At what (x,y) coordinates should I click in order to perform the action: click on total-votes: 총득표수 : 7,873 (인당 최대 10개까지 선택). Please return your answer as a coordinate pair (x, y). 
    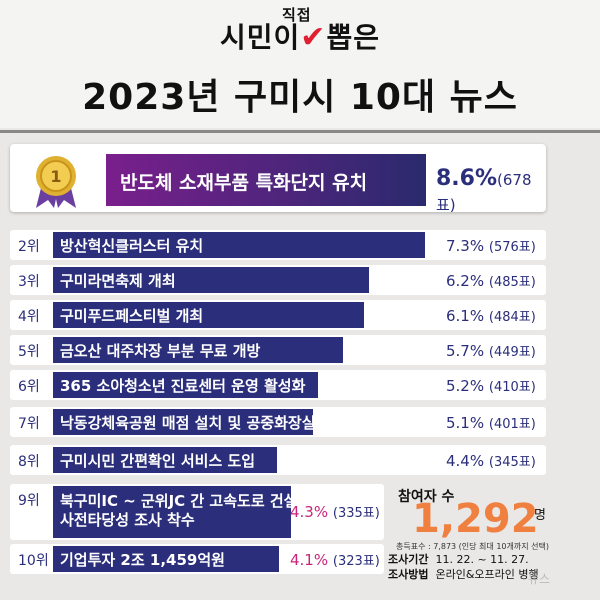
    Looking at the image, I should click on (472, 546).